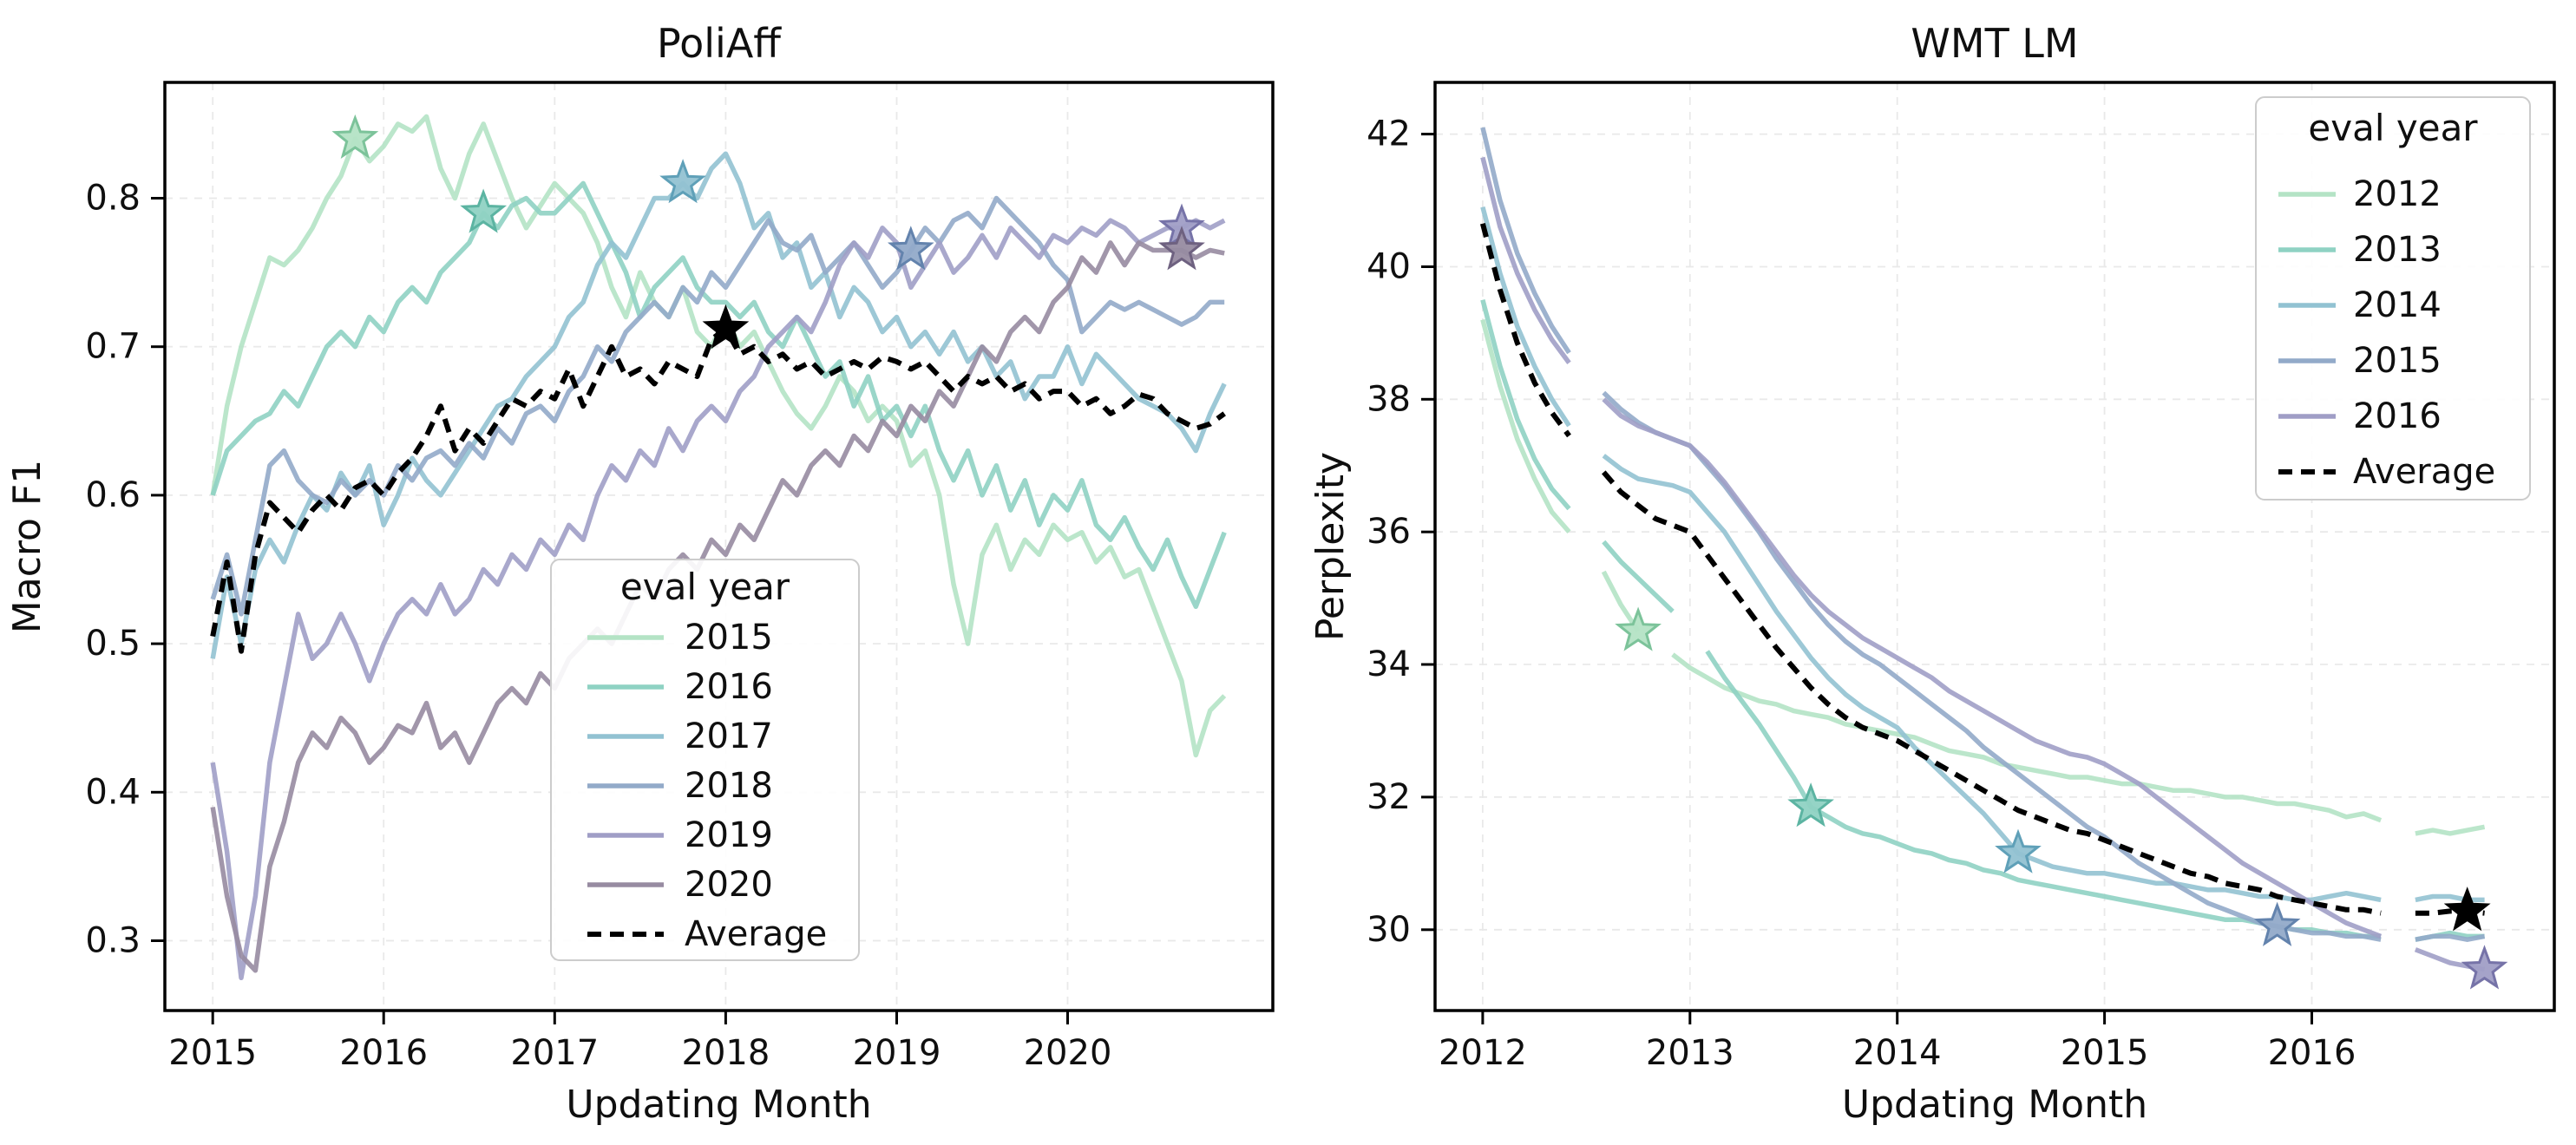  What do you see at coordinates (719, 43) in the screenshot?
I see `poliaff-title: PoliAff` at bounding box center [719, 43].